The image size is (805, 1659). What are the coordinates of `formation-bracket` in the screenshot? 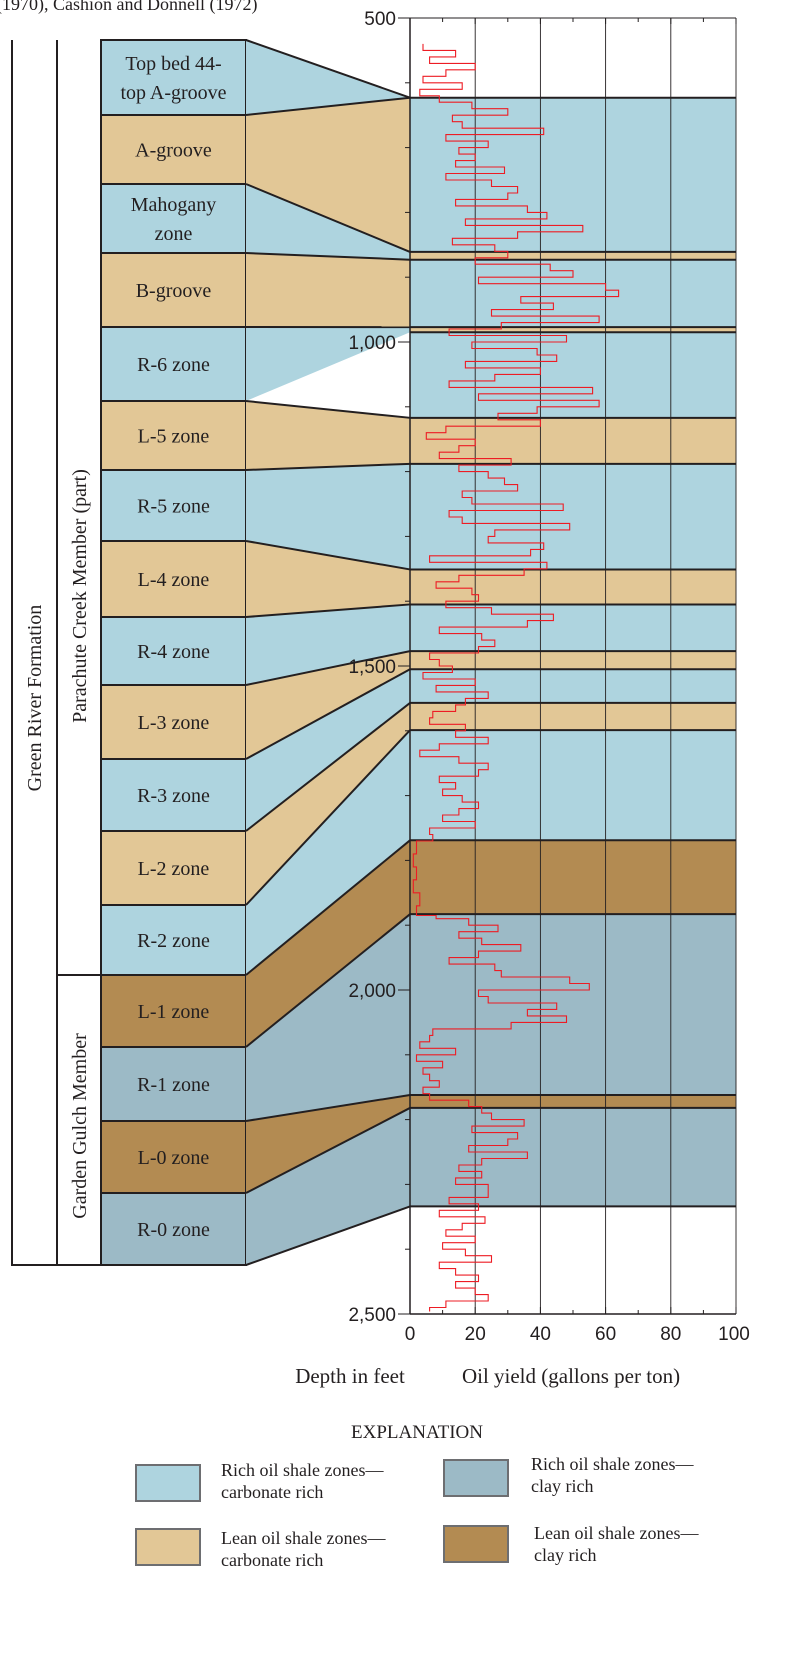 It's located at (56, 653).